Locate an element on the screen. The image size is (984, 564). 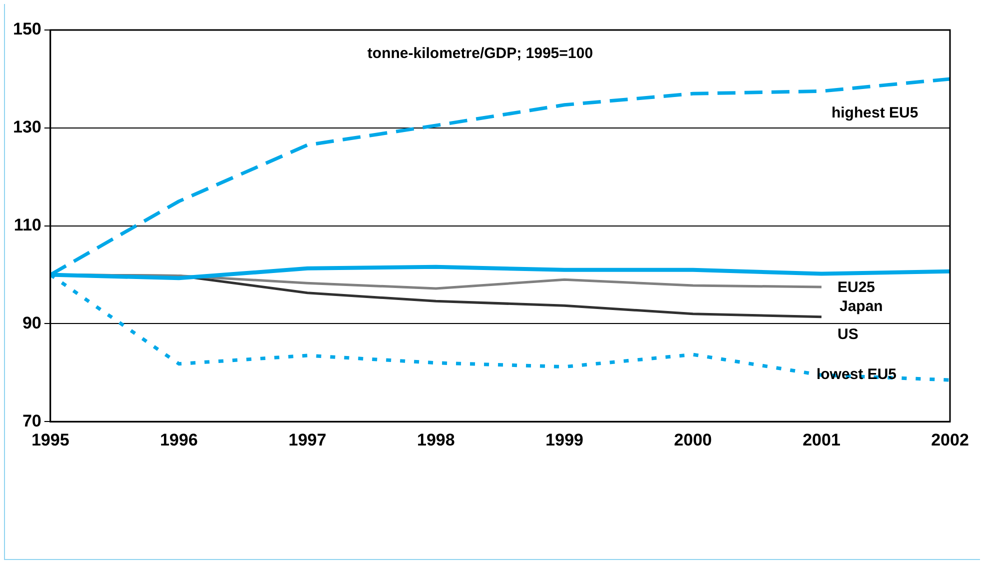
series-label: highest EU5 is located at coordinates (874, 113).